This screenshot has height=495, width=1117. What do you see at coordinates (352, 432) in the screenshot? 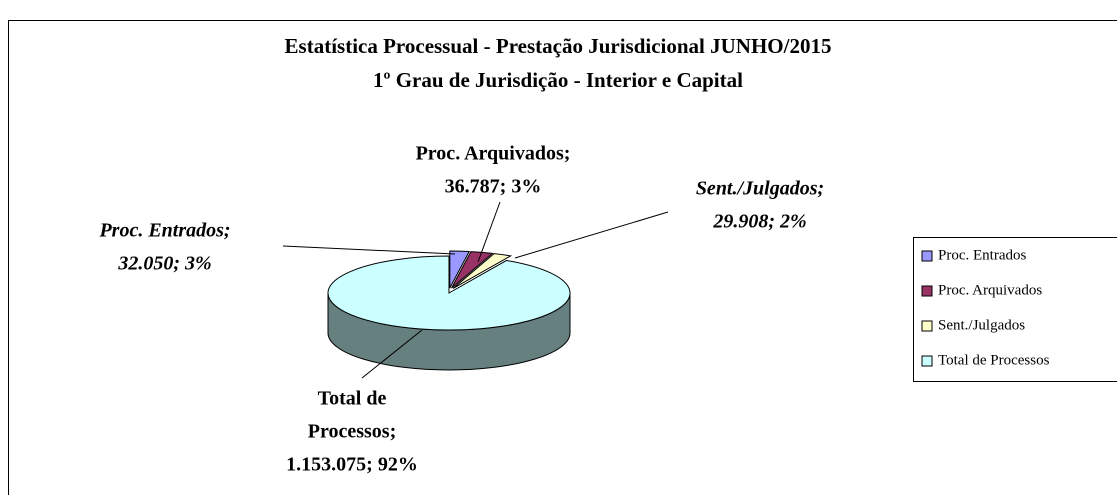
I see `data-label: Processos;` at bounding box center [352, 432].